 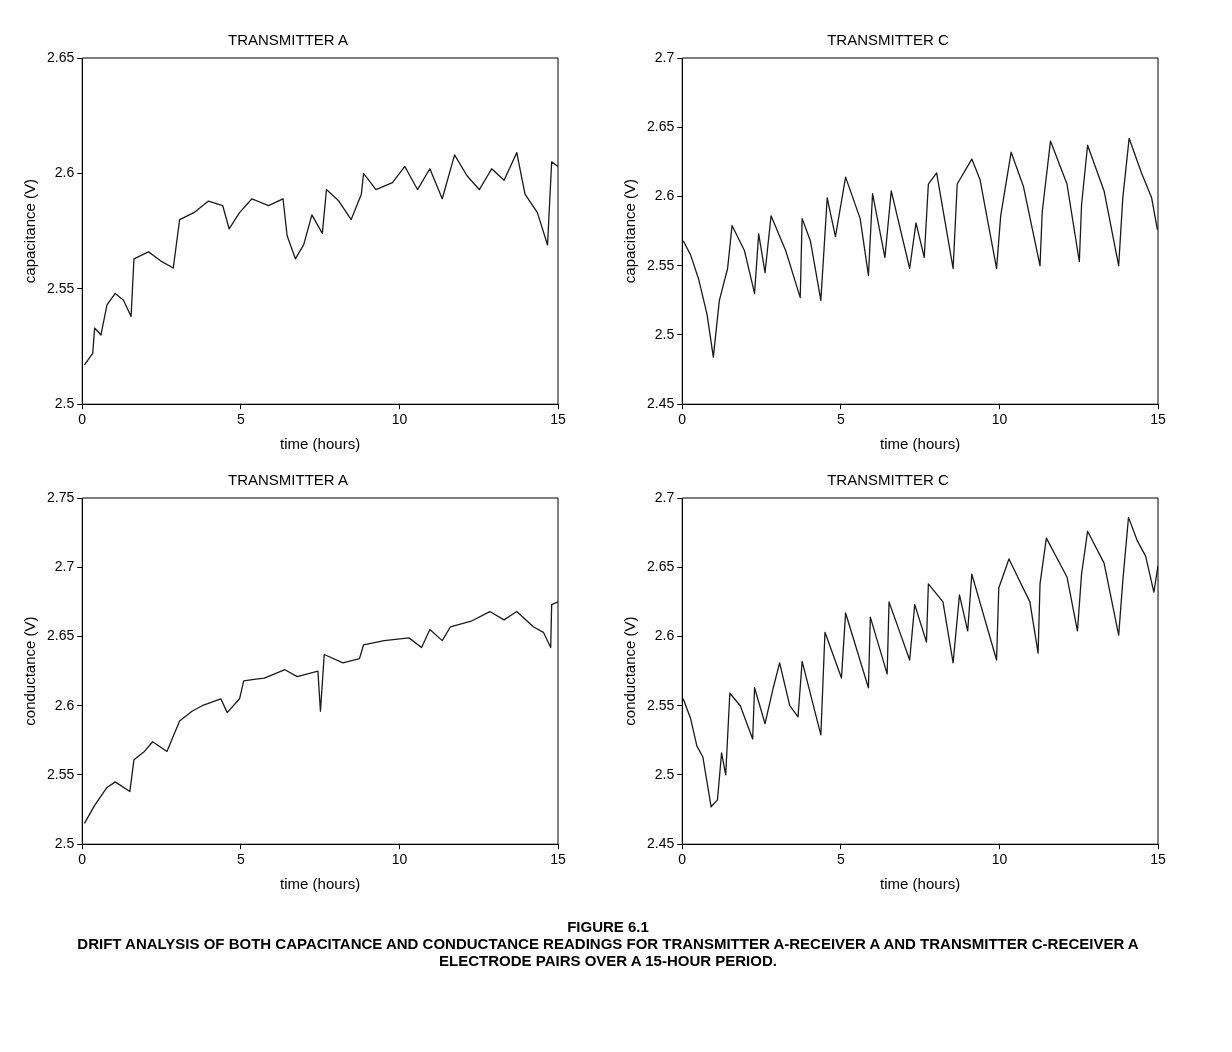 I want to click on y-tick-label: 2.75, so click(x=61, y=496).